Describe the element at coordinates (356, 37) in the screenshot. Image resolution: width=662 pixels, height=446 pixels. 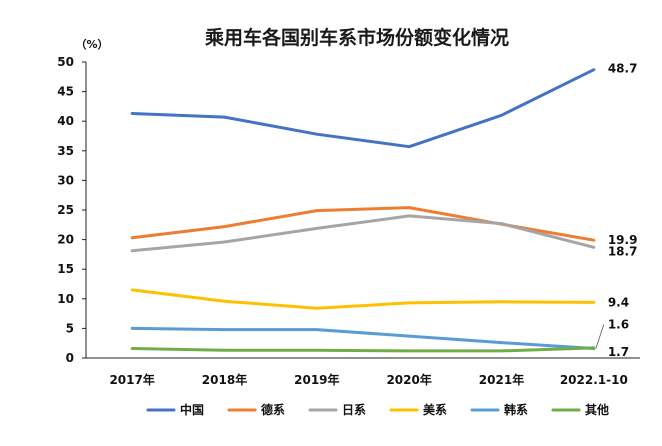
I see `chart-title: 乘用车各国别车系市场份额变化情况` at that location.